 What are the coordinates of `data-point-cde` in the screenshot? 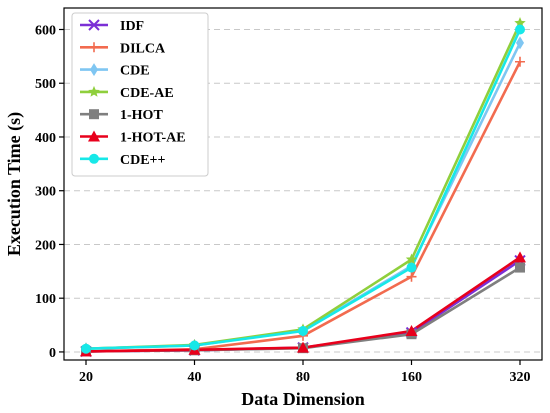 It's located at (520, 43).